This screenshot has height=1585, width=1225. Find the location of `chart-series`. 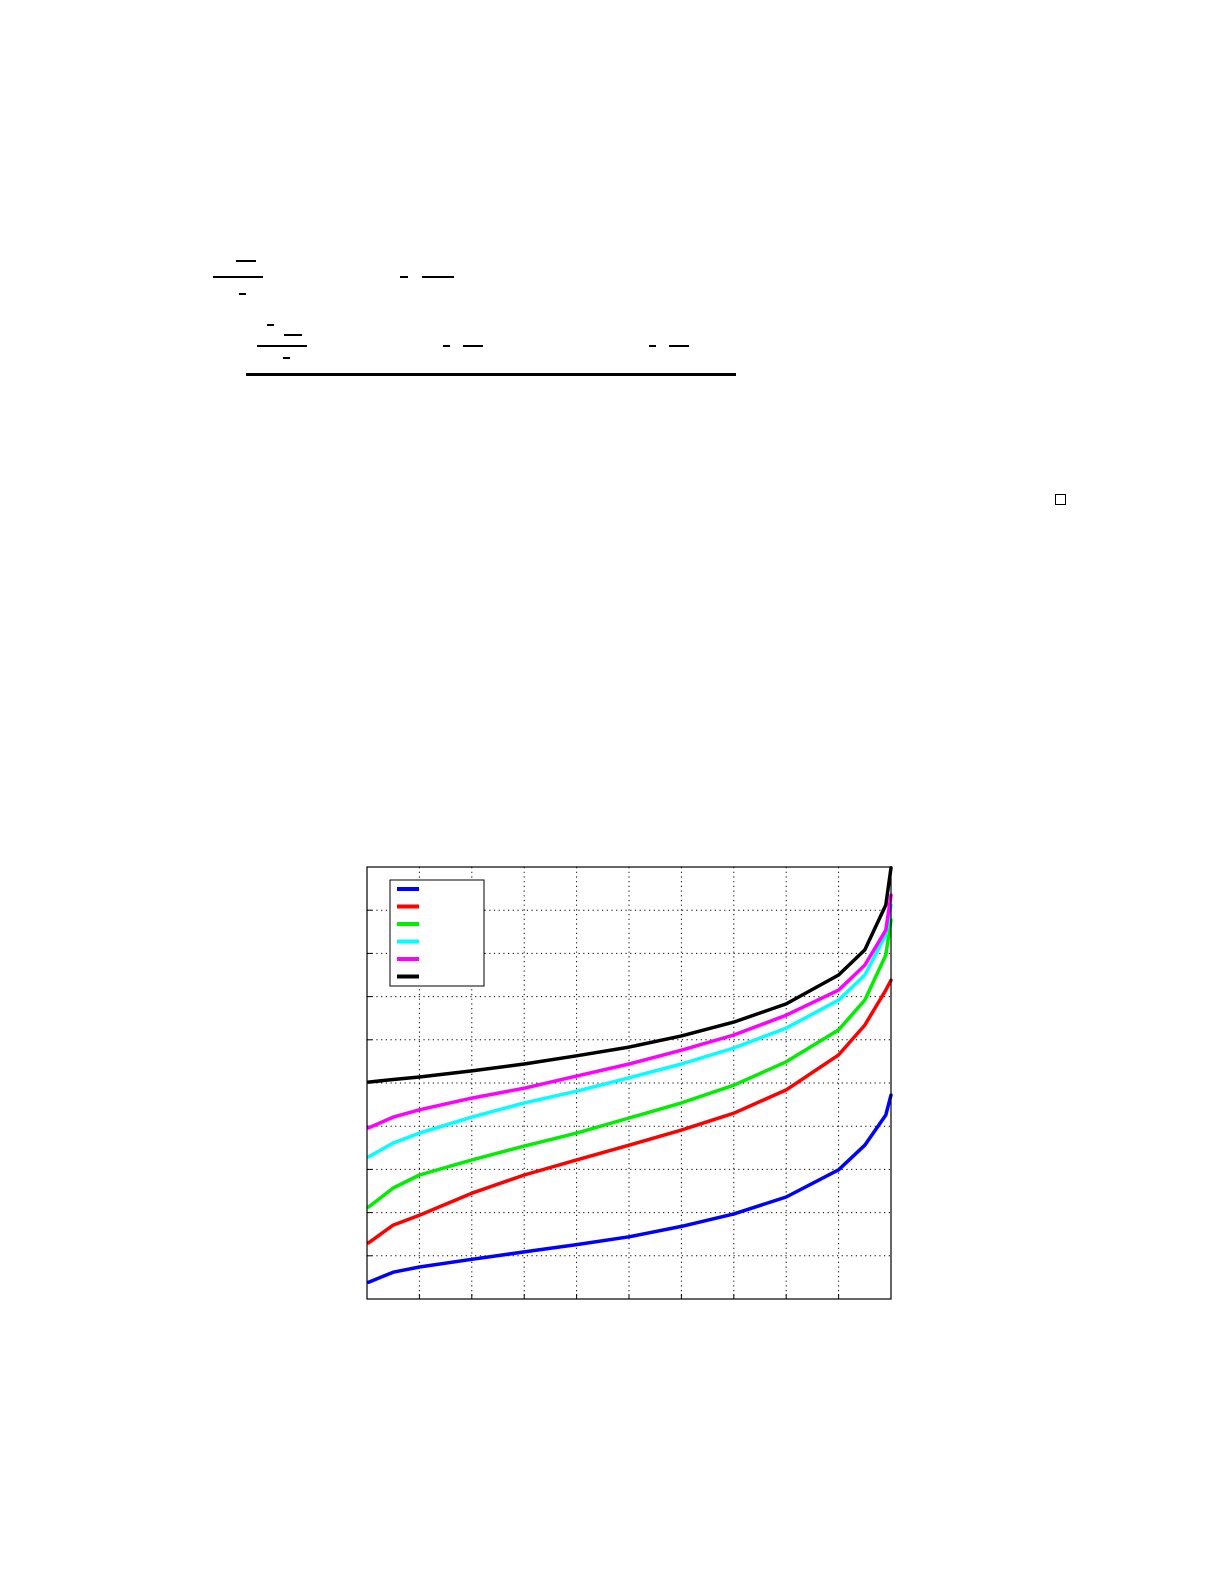

chart-series is located at coordinates (629, 1075).